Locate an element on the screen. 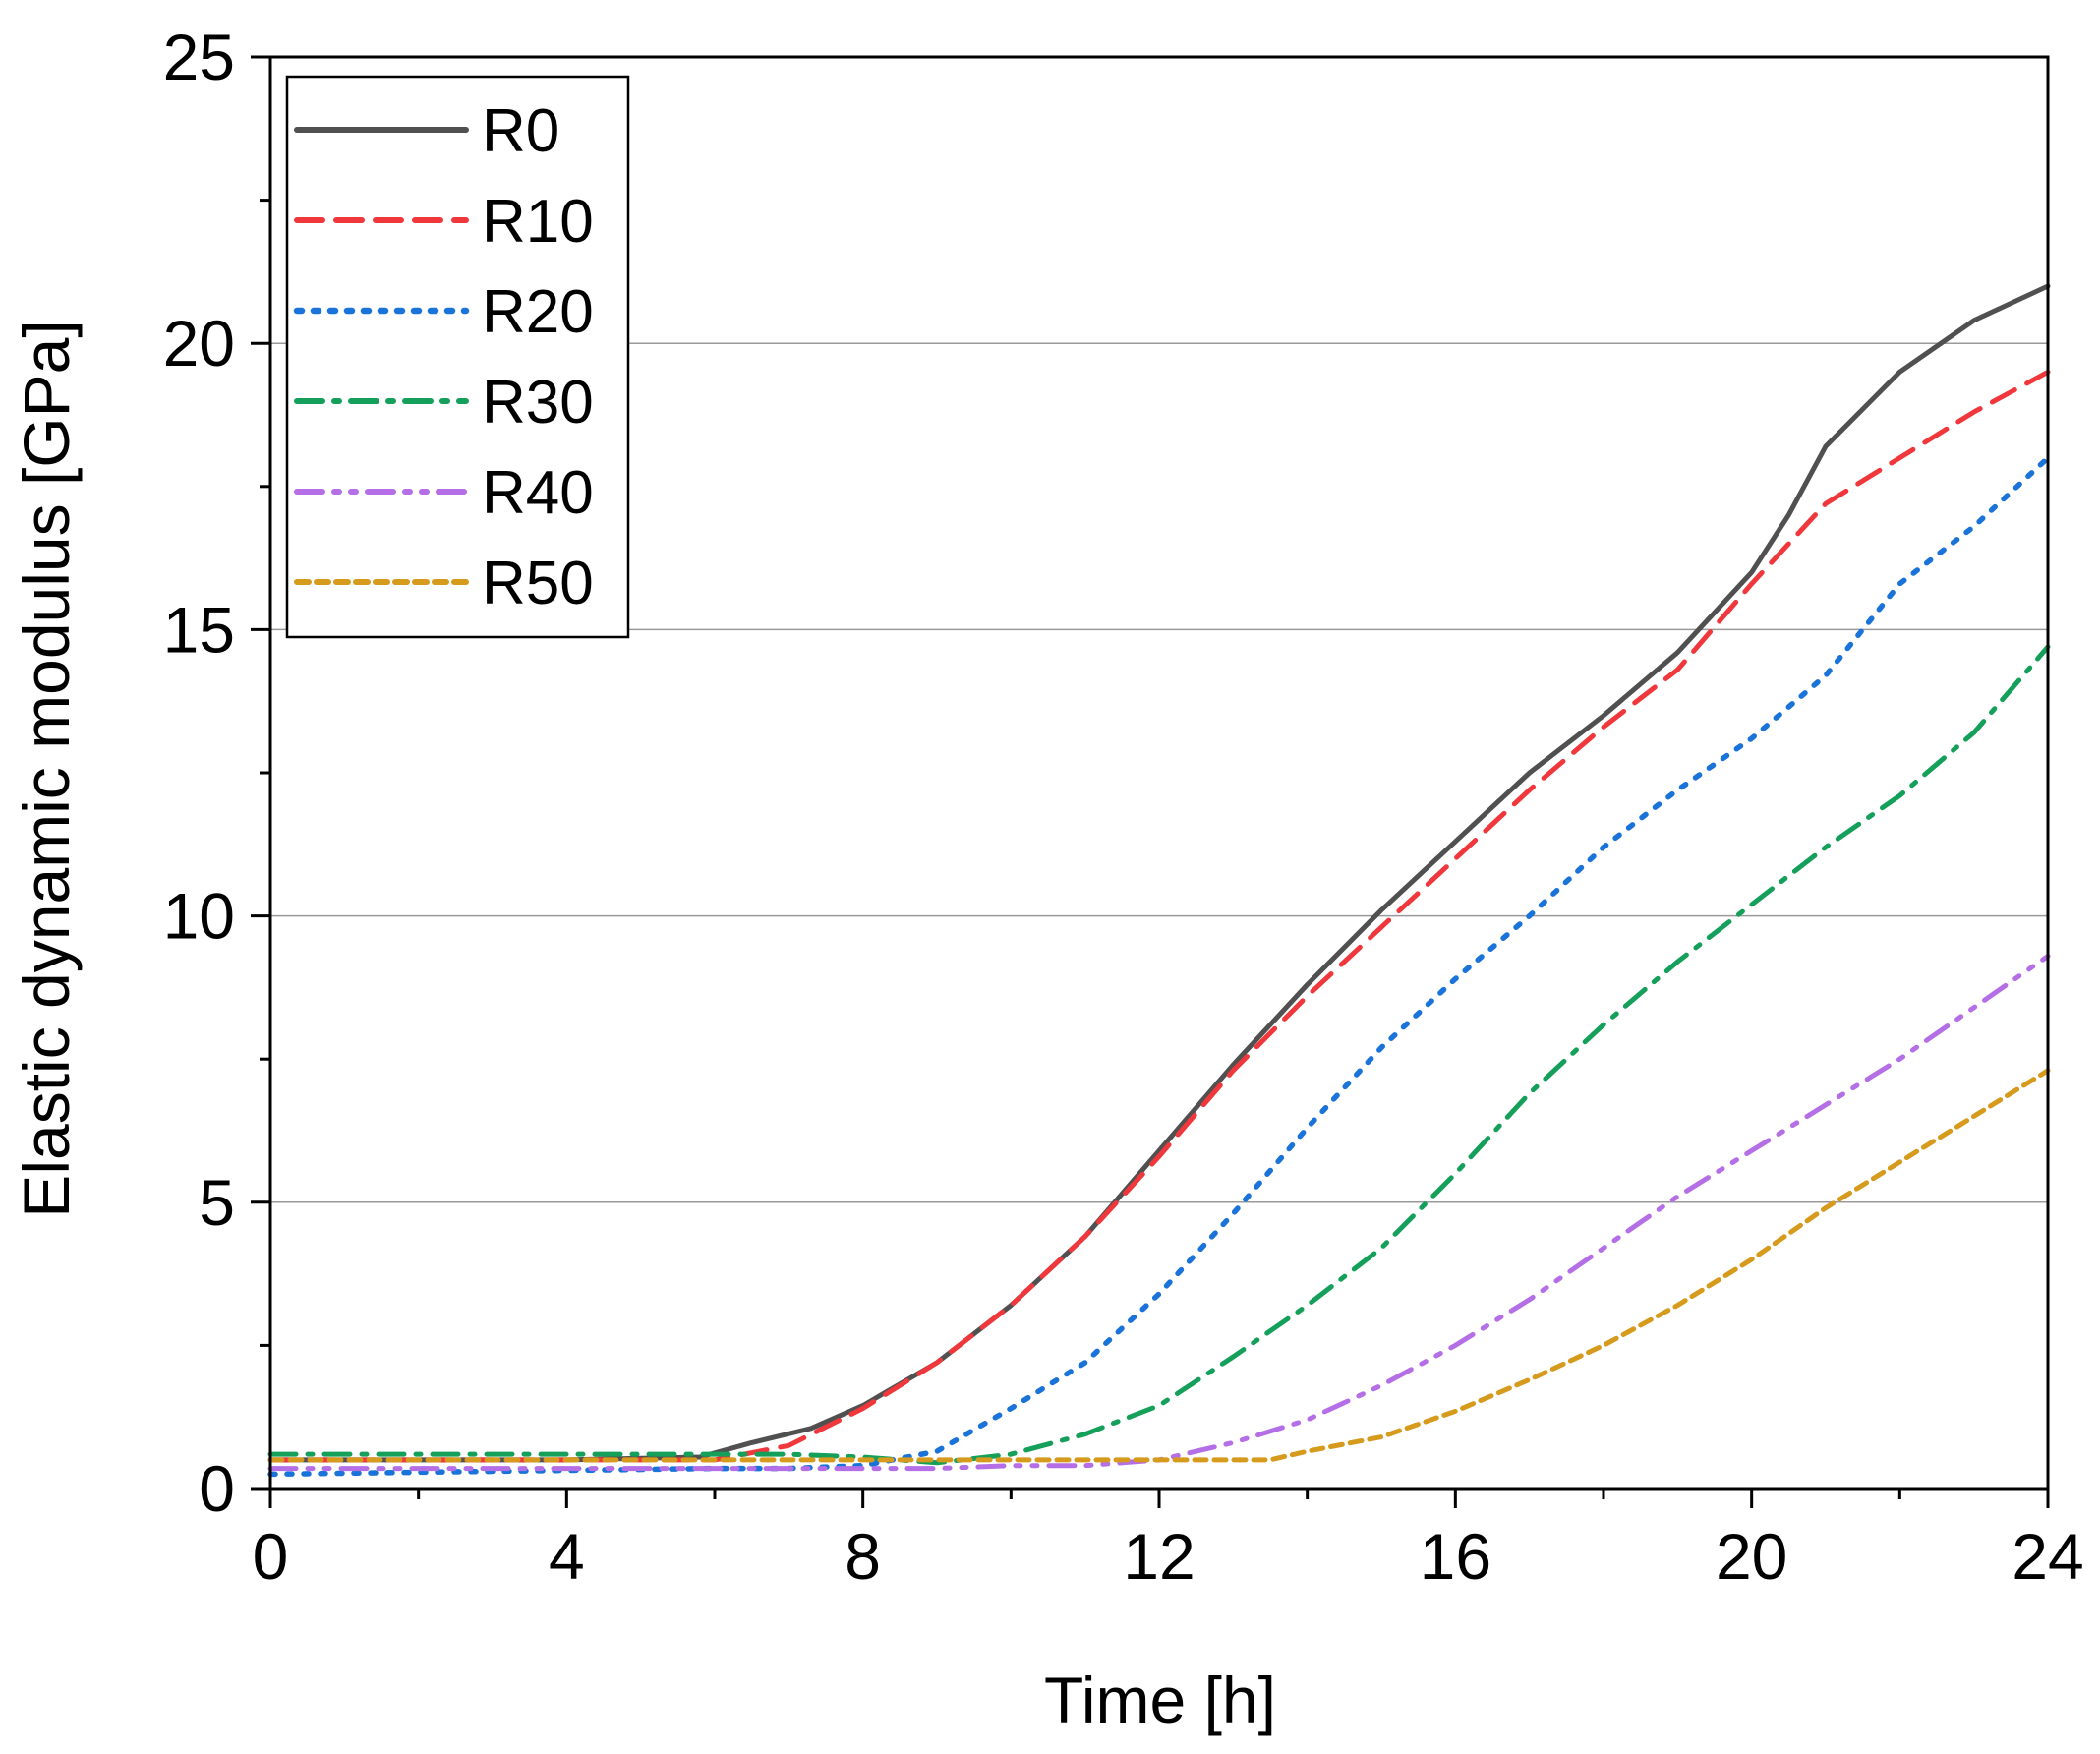 The width and height of the screenshot is (2100, 1754). legend-label-r0: R0 is located at coordinates (520, 131).